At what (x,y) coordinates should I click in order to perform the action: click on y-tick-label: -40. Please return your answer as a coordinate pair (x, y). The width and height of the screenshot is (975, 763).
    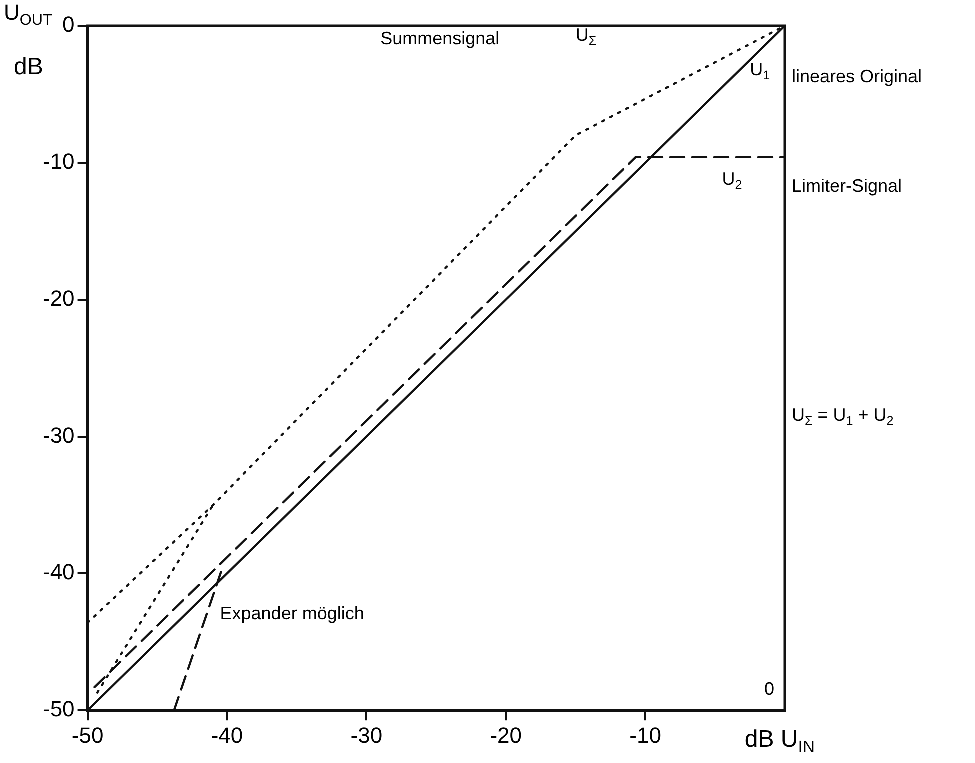
    Looking at the image, I should click on (59, 572).